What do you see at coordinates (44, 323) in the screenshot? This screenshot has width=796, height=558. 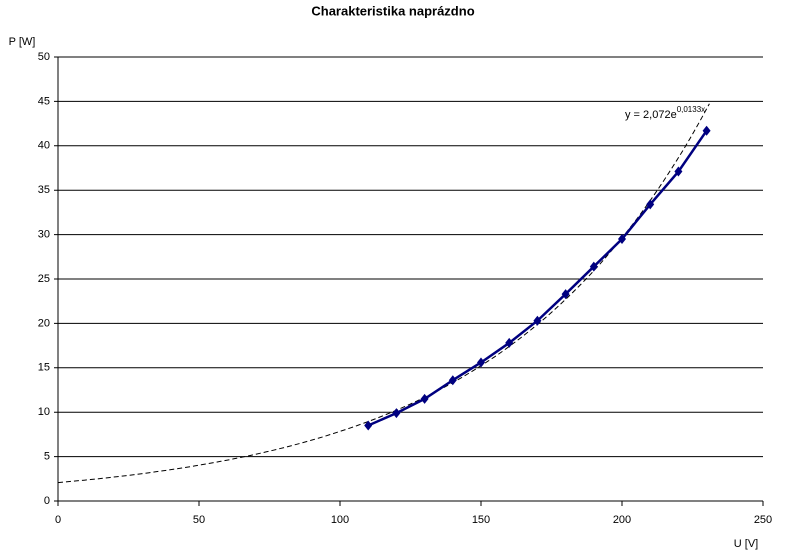 I see `y-tick-label: 20` at bounding box center [44, 323].